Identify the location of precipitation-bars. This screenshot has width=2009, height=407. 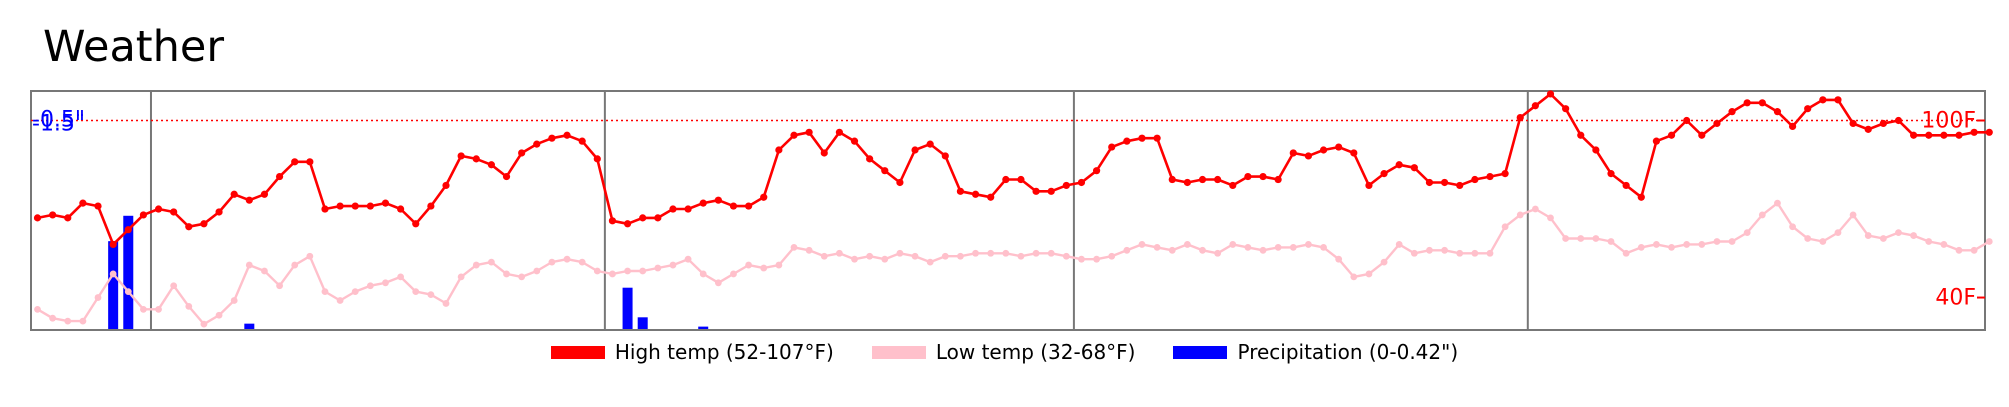
(408, 272).